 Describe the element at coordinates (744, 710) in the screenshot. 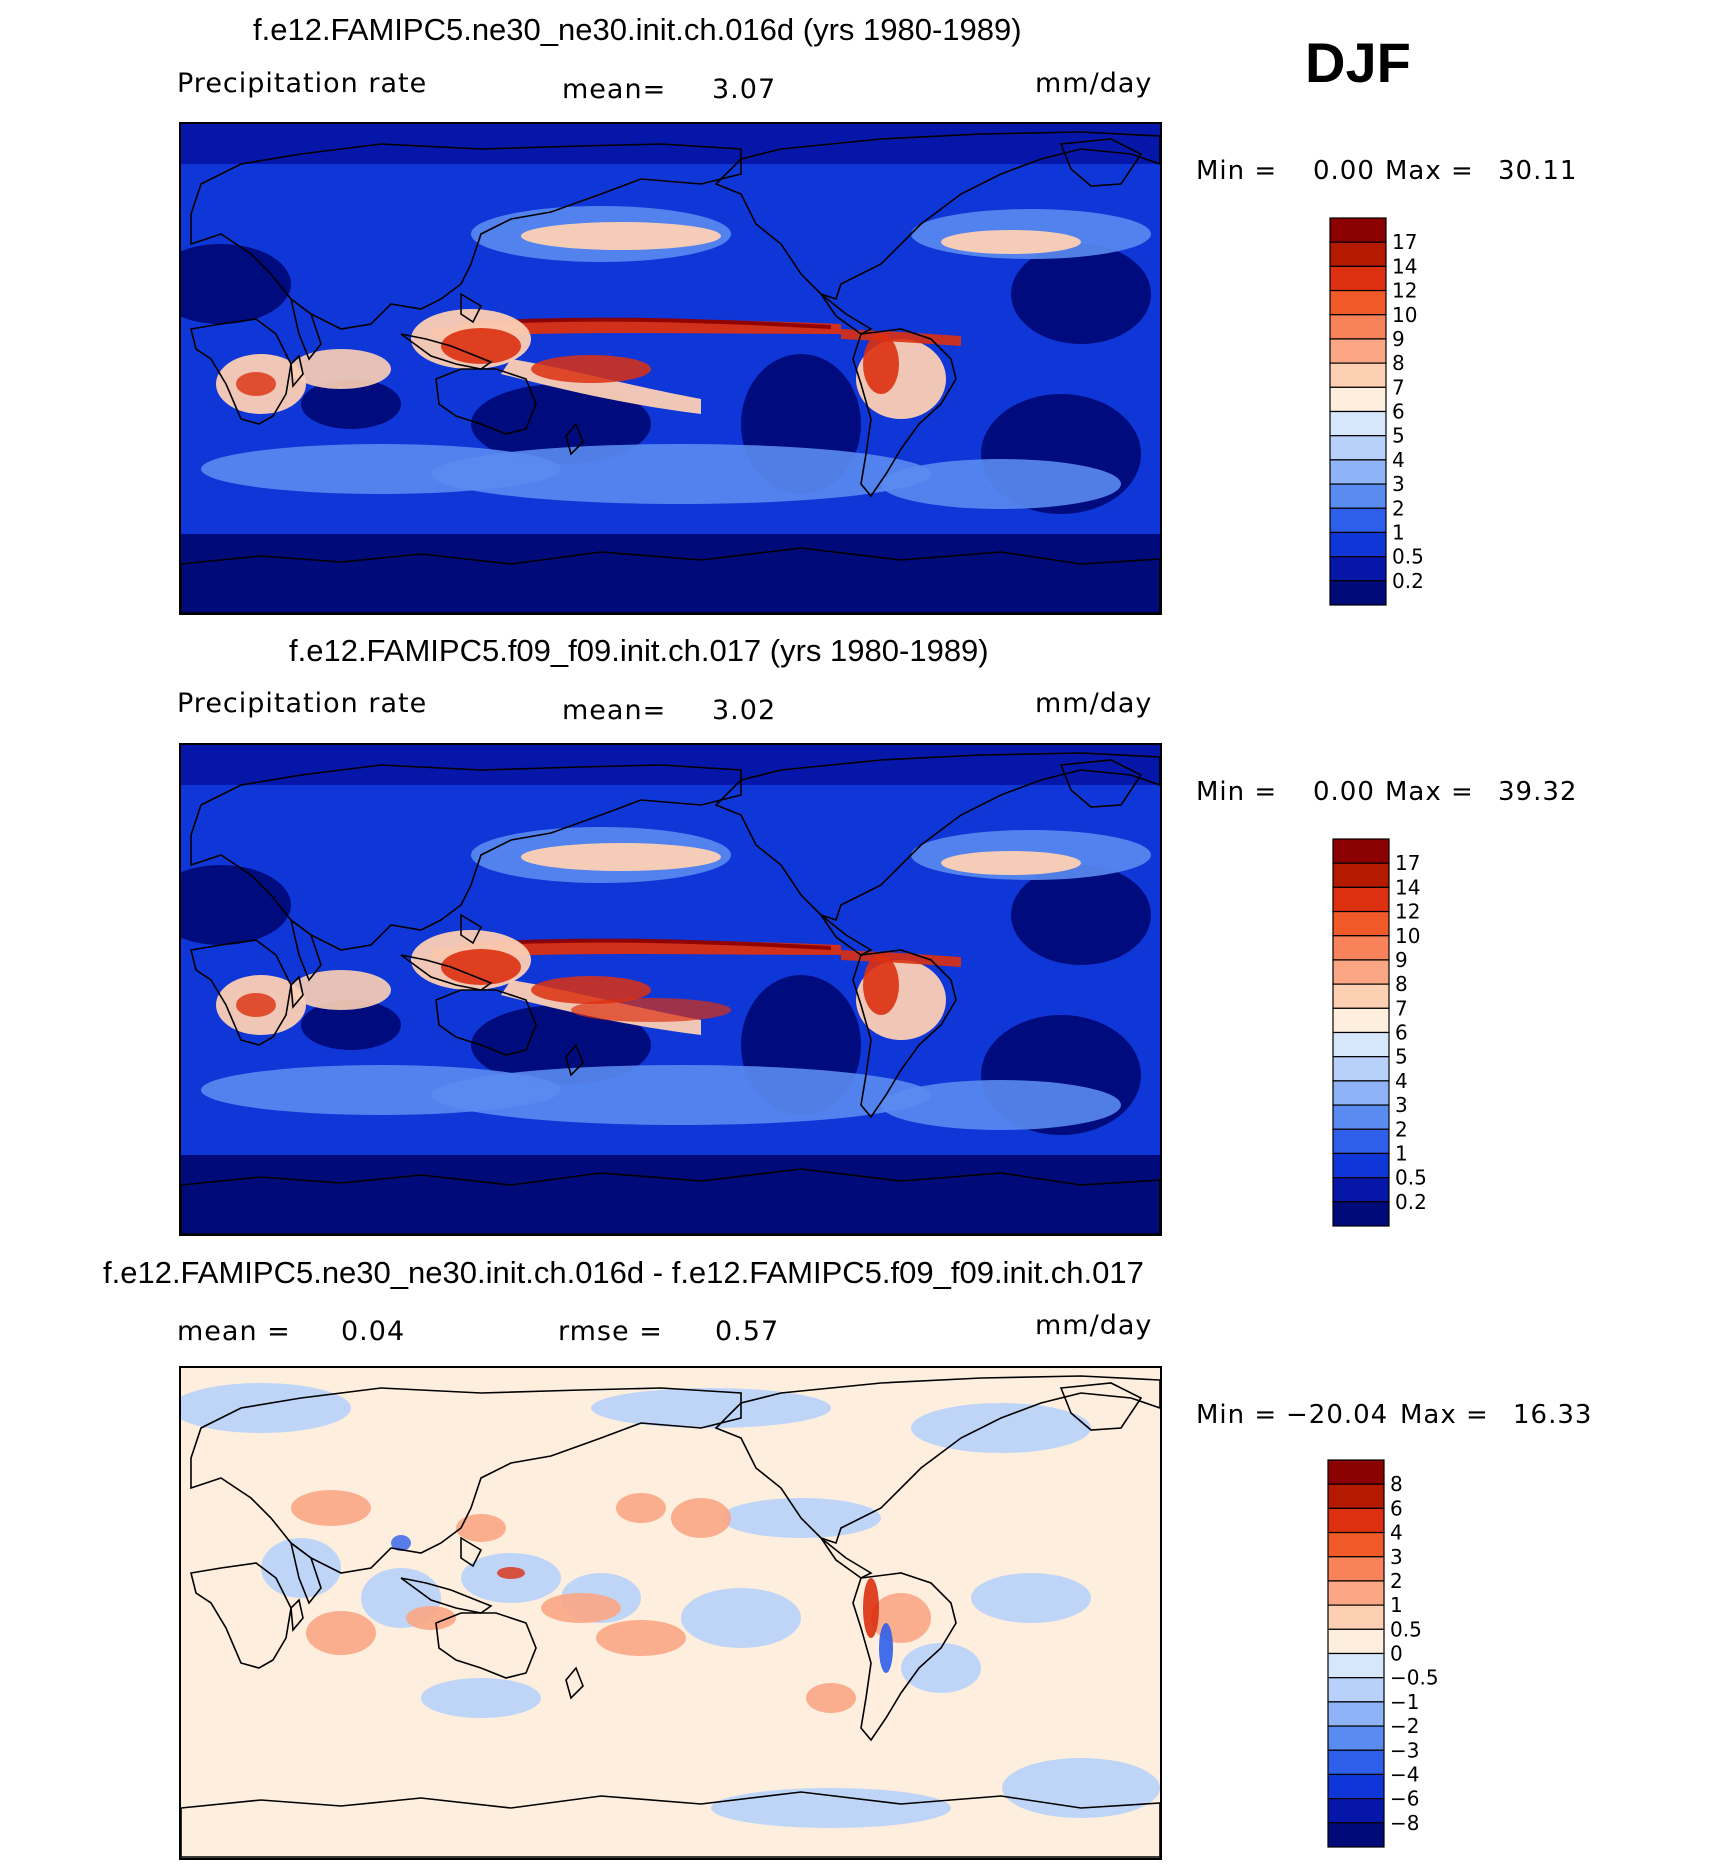

I see `panel-2-mean-value: 3.02` at that location.